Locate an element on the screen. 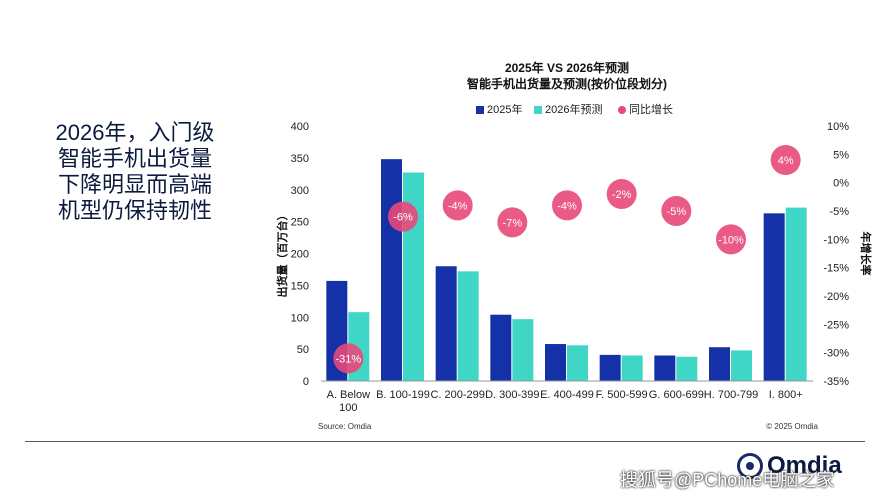  legend-label-1: 2025年 is located at coordinates (504, 109).